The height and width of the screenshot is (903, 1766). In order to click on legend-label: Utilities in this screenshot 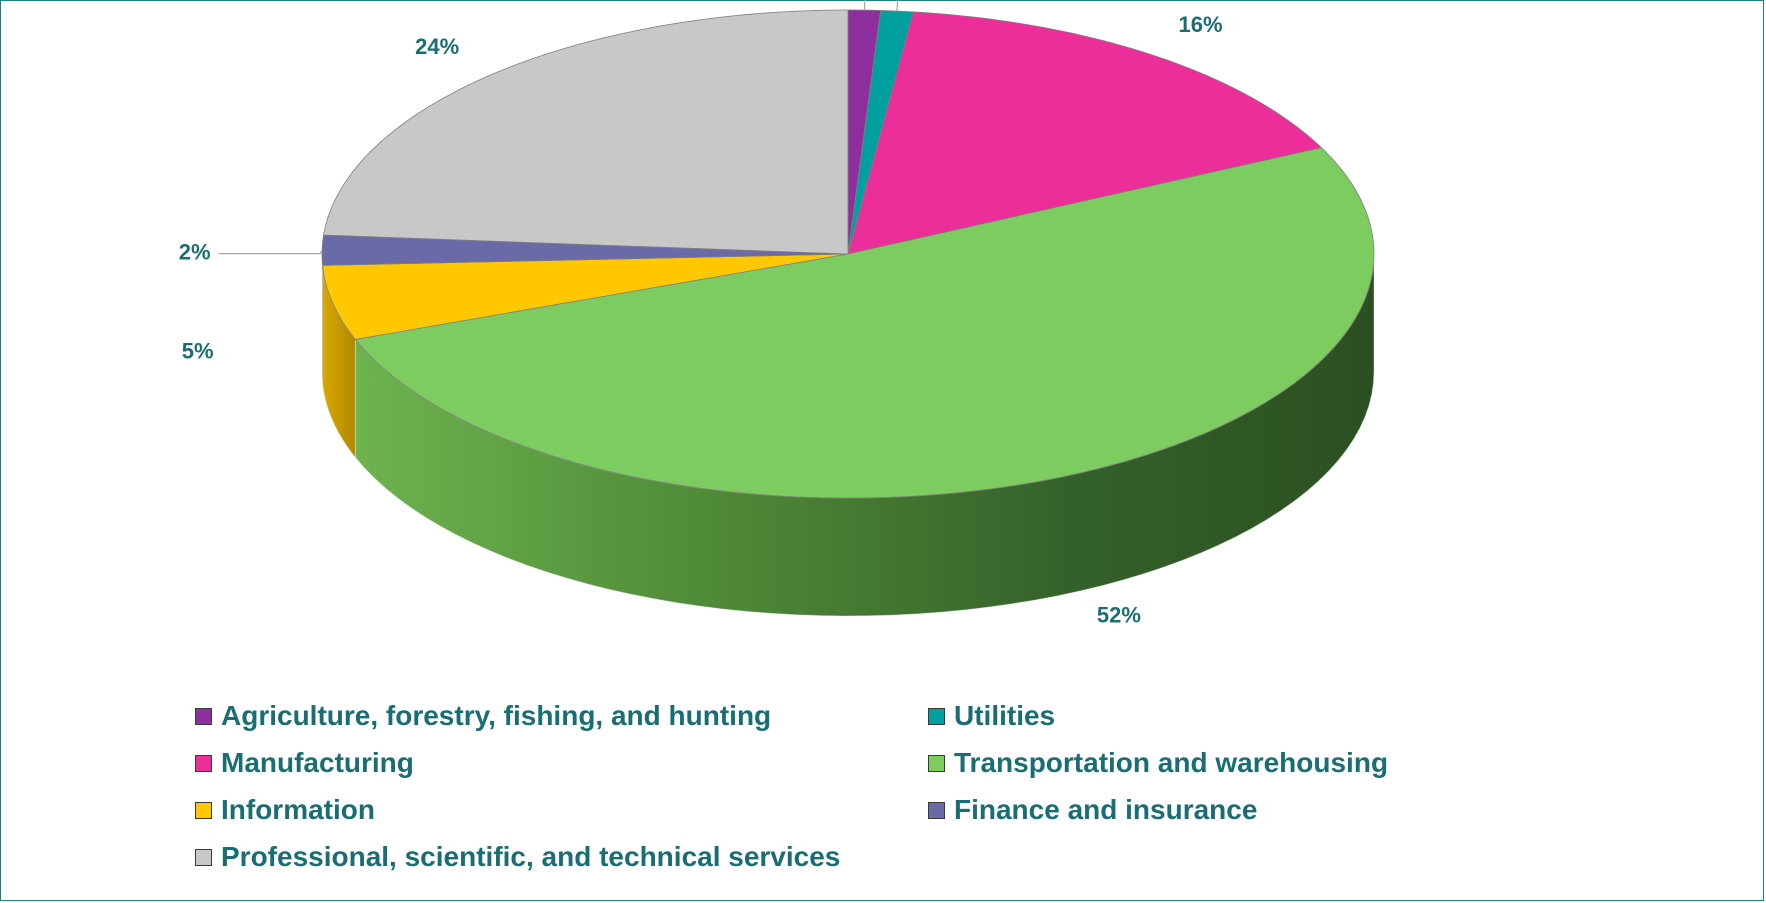, I will do `click(1005, 715)`.